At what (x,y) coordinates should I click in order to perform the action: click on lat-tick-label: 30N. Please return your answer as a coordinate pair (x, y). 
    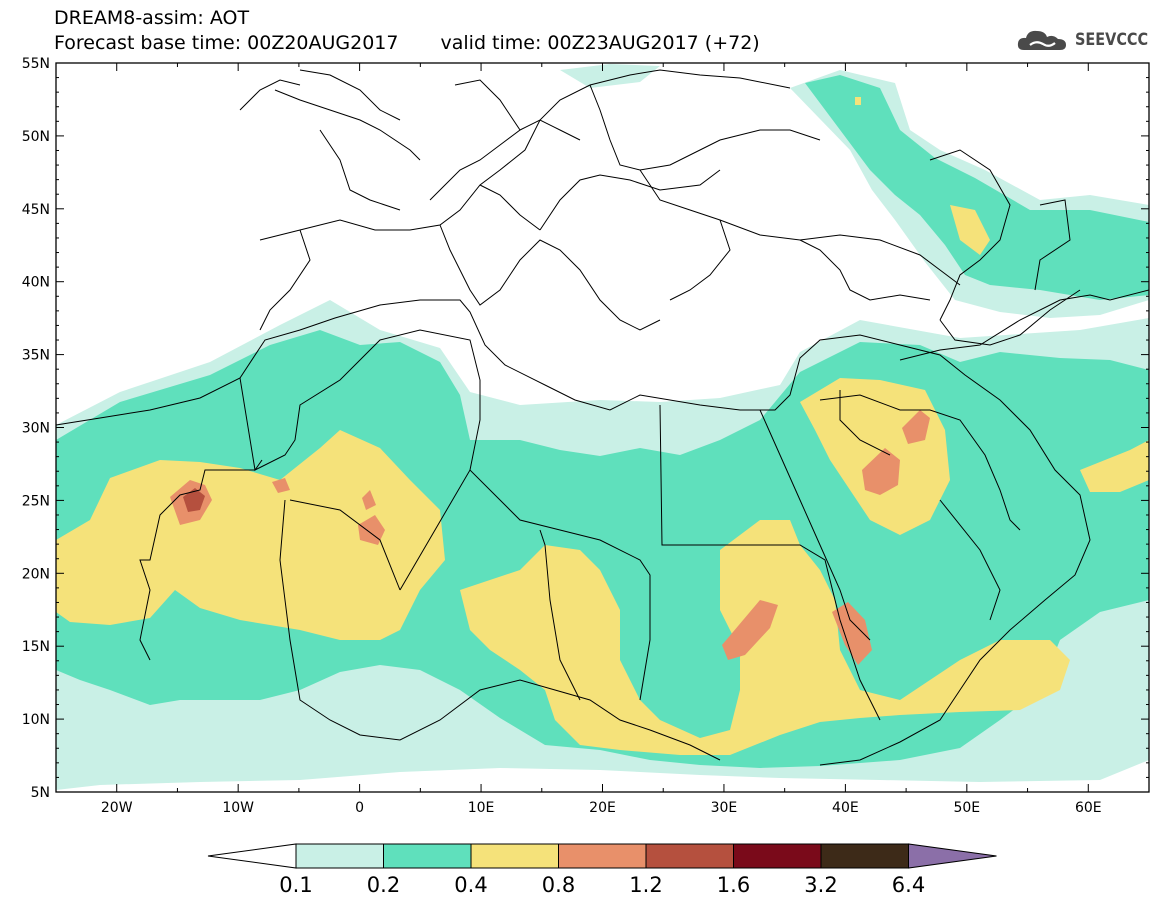
    Looking at the image, I should click on (36, 429).